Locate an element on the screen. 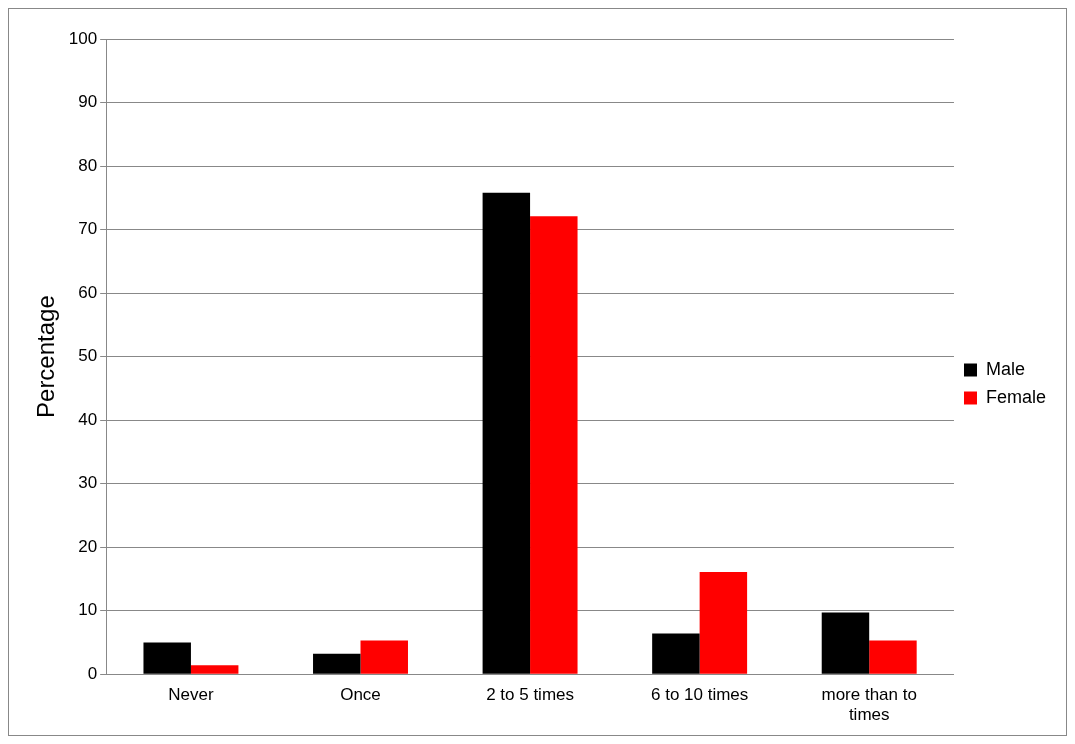  y-tick-label: 40 is located at coordinates (88, 419).